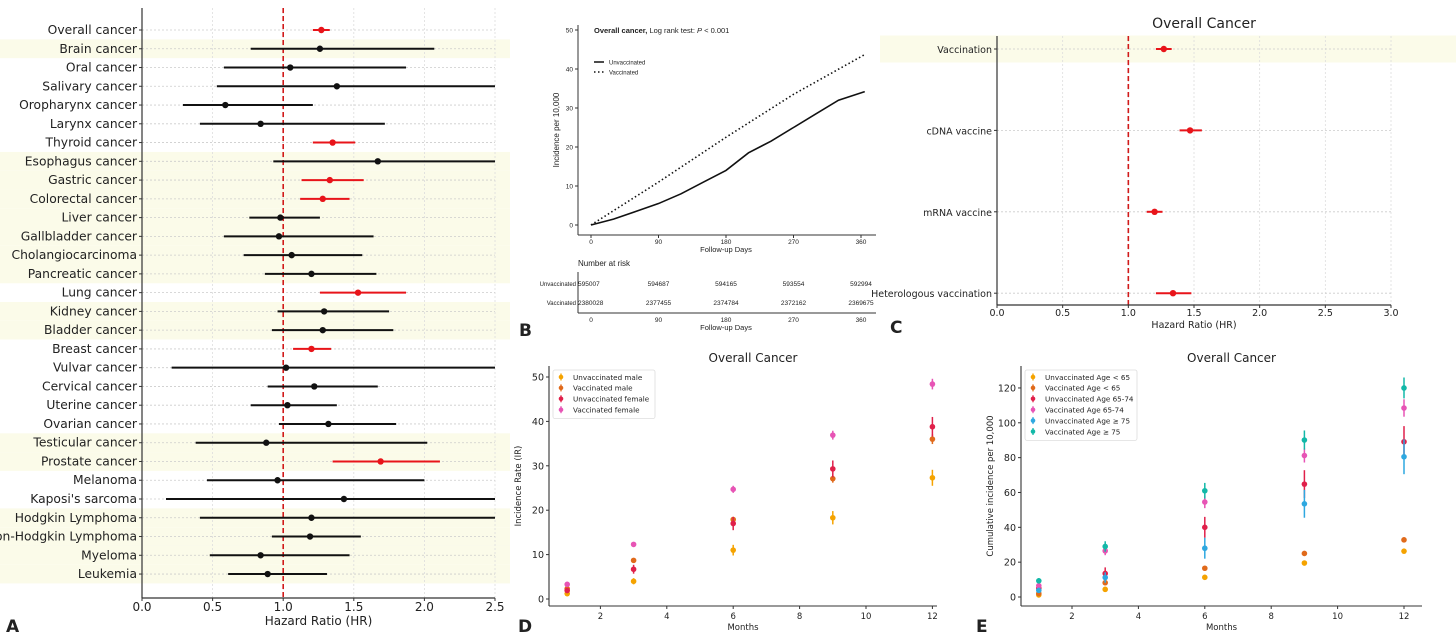 Image resolution: width=1456 pixels, height=633 pixels. What do you see at coordinates (107, 574) in the screenshot?
I see `row-label: Leukemia` at bounding box center [107, 574].